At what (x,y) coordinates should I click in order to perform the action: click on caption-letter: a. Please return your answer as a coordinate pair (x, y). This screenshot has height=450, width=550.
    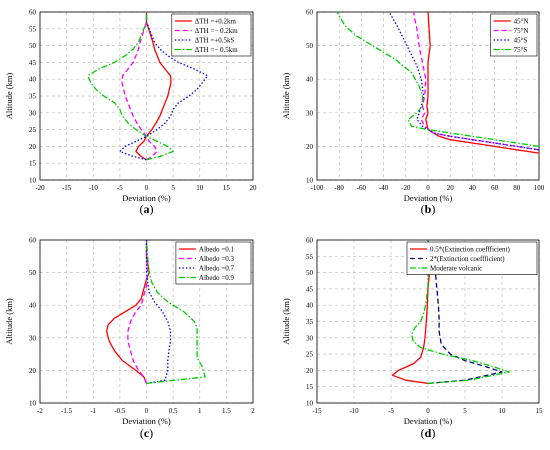
    Looking at the image, I should click on (147, 209).